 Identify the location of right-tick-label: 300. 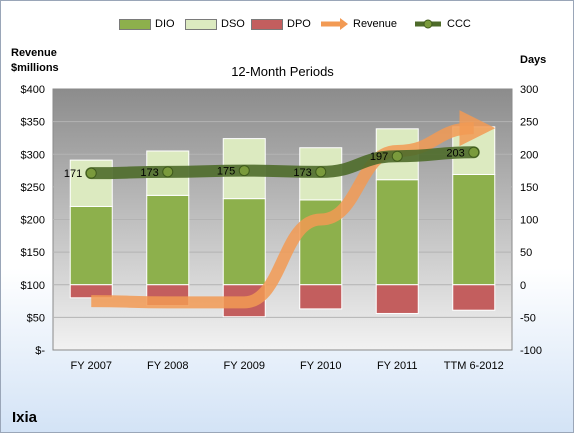
(529, 90).